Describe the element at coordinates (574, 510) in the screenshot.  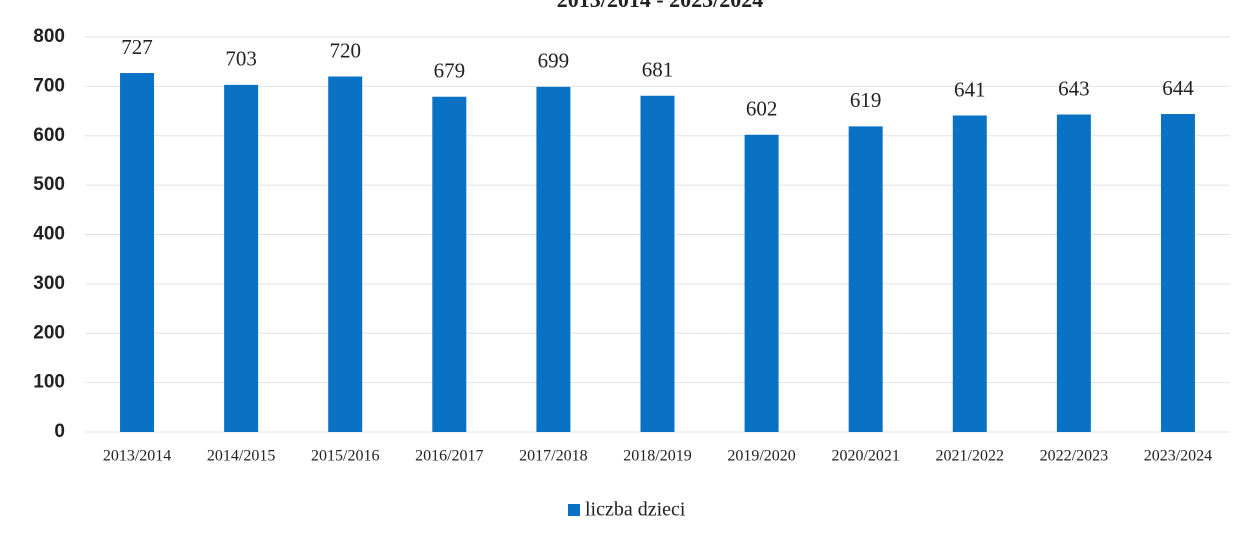
I see `legend-swatch` at that location.